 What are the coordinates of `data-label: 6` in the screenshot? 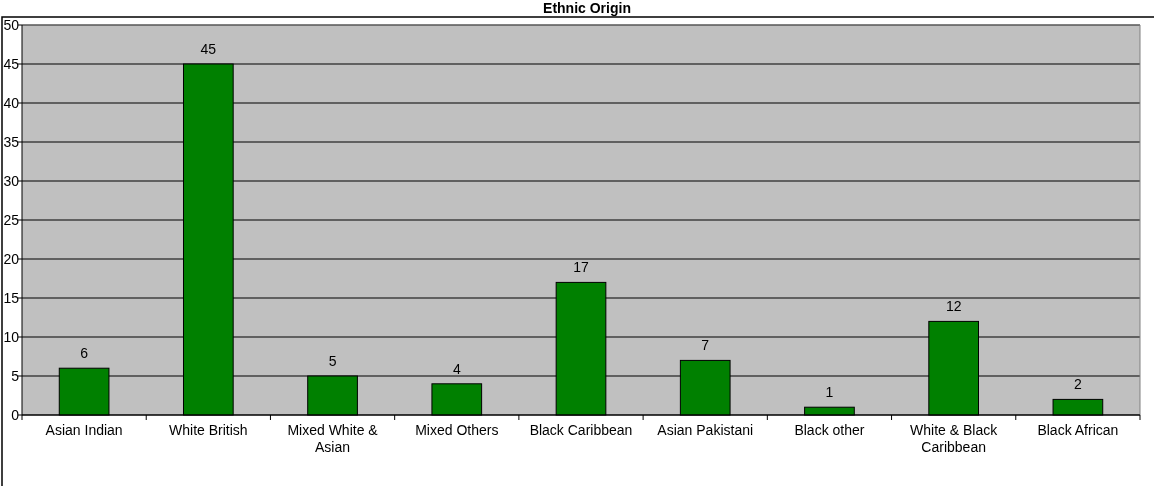 It's located at (84, 353).